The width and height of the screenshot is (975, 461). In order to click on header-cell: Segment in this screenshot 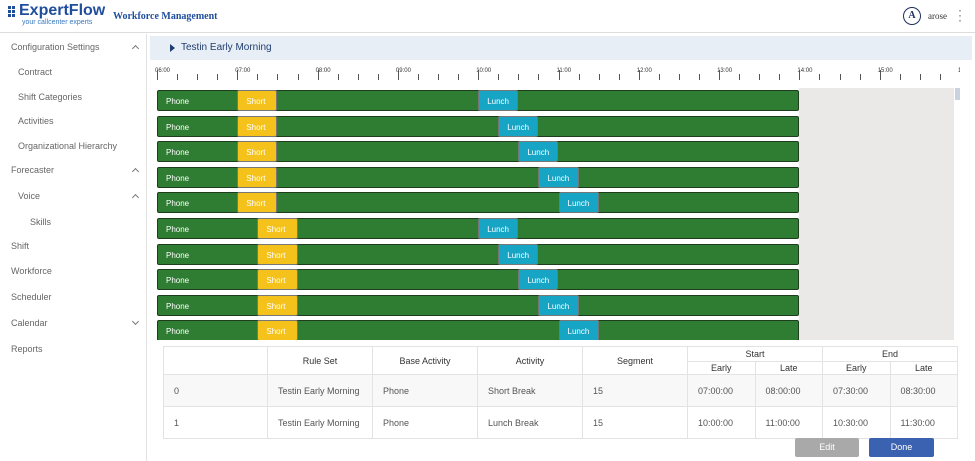, I will do `click(635, 361)`.